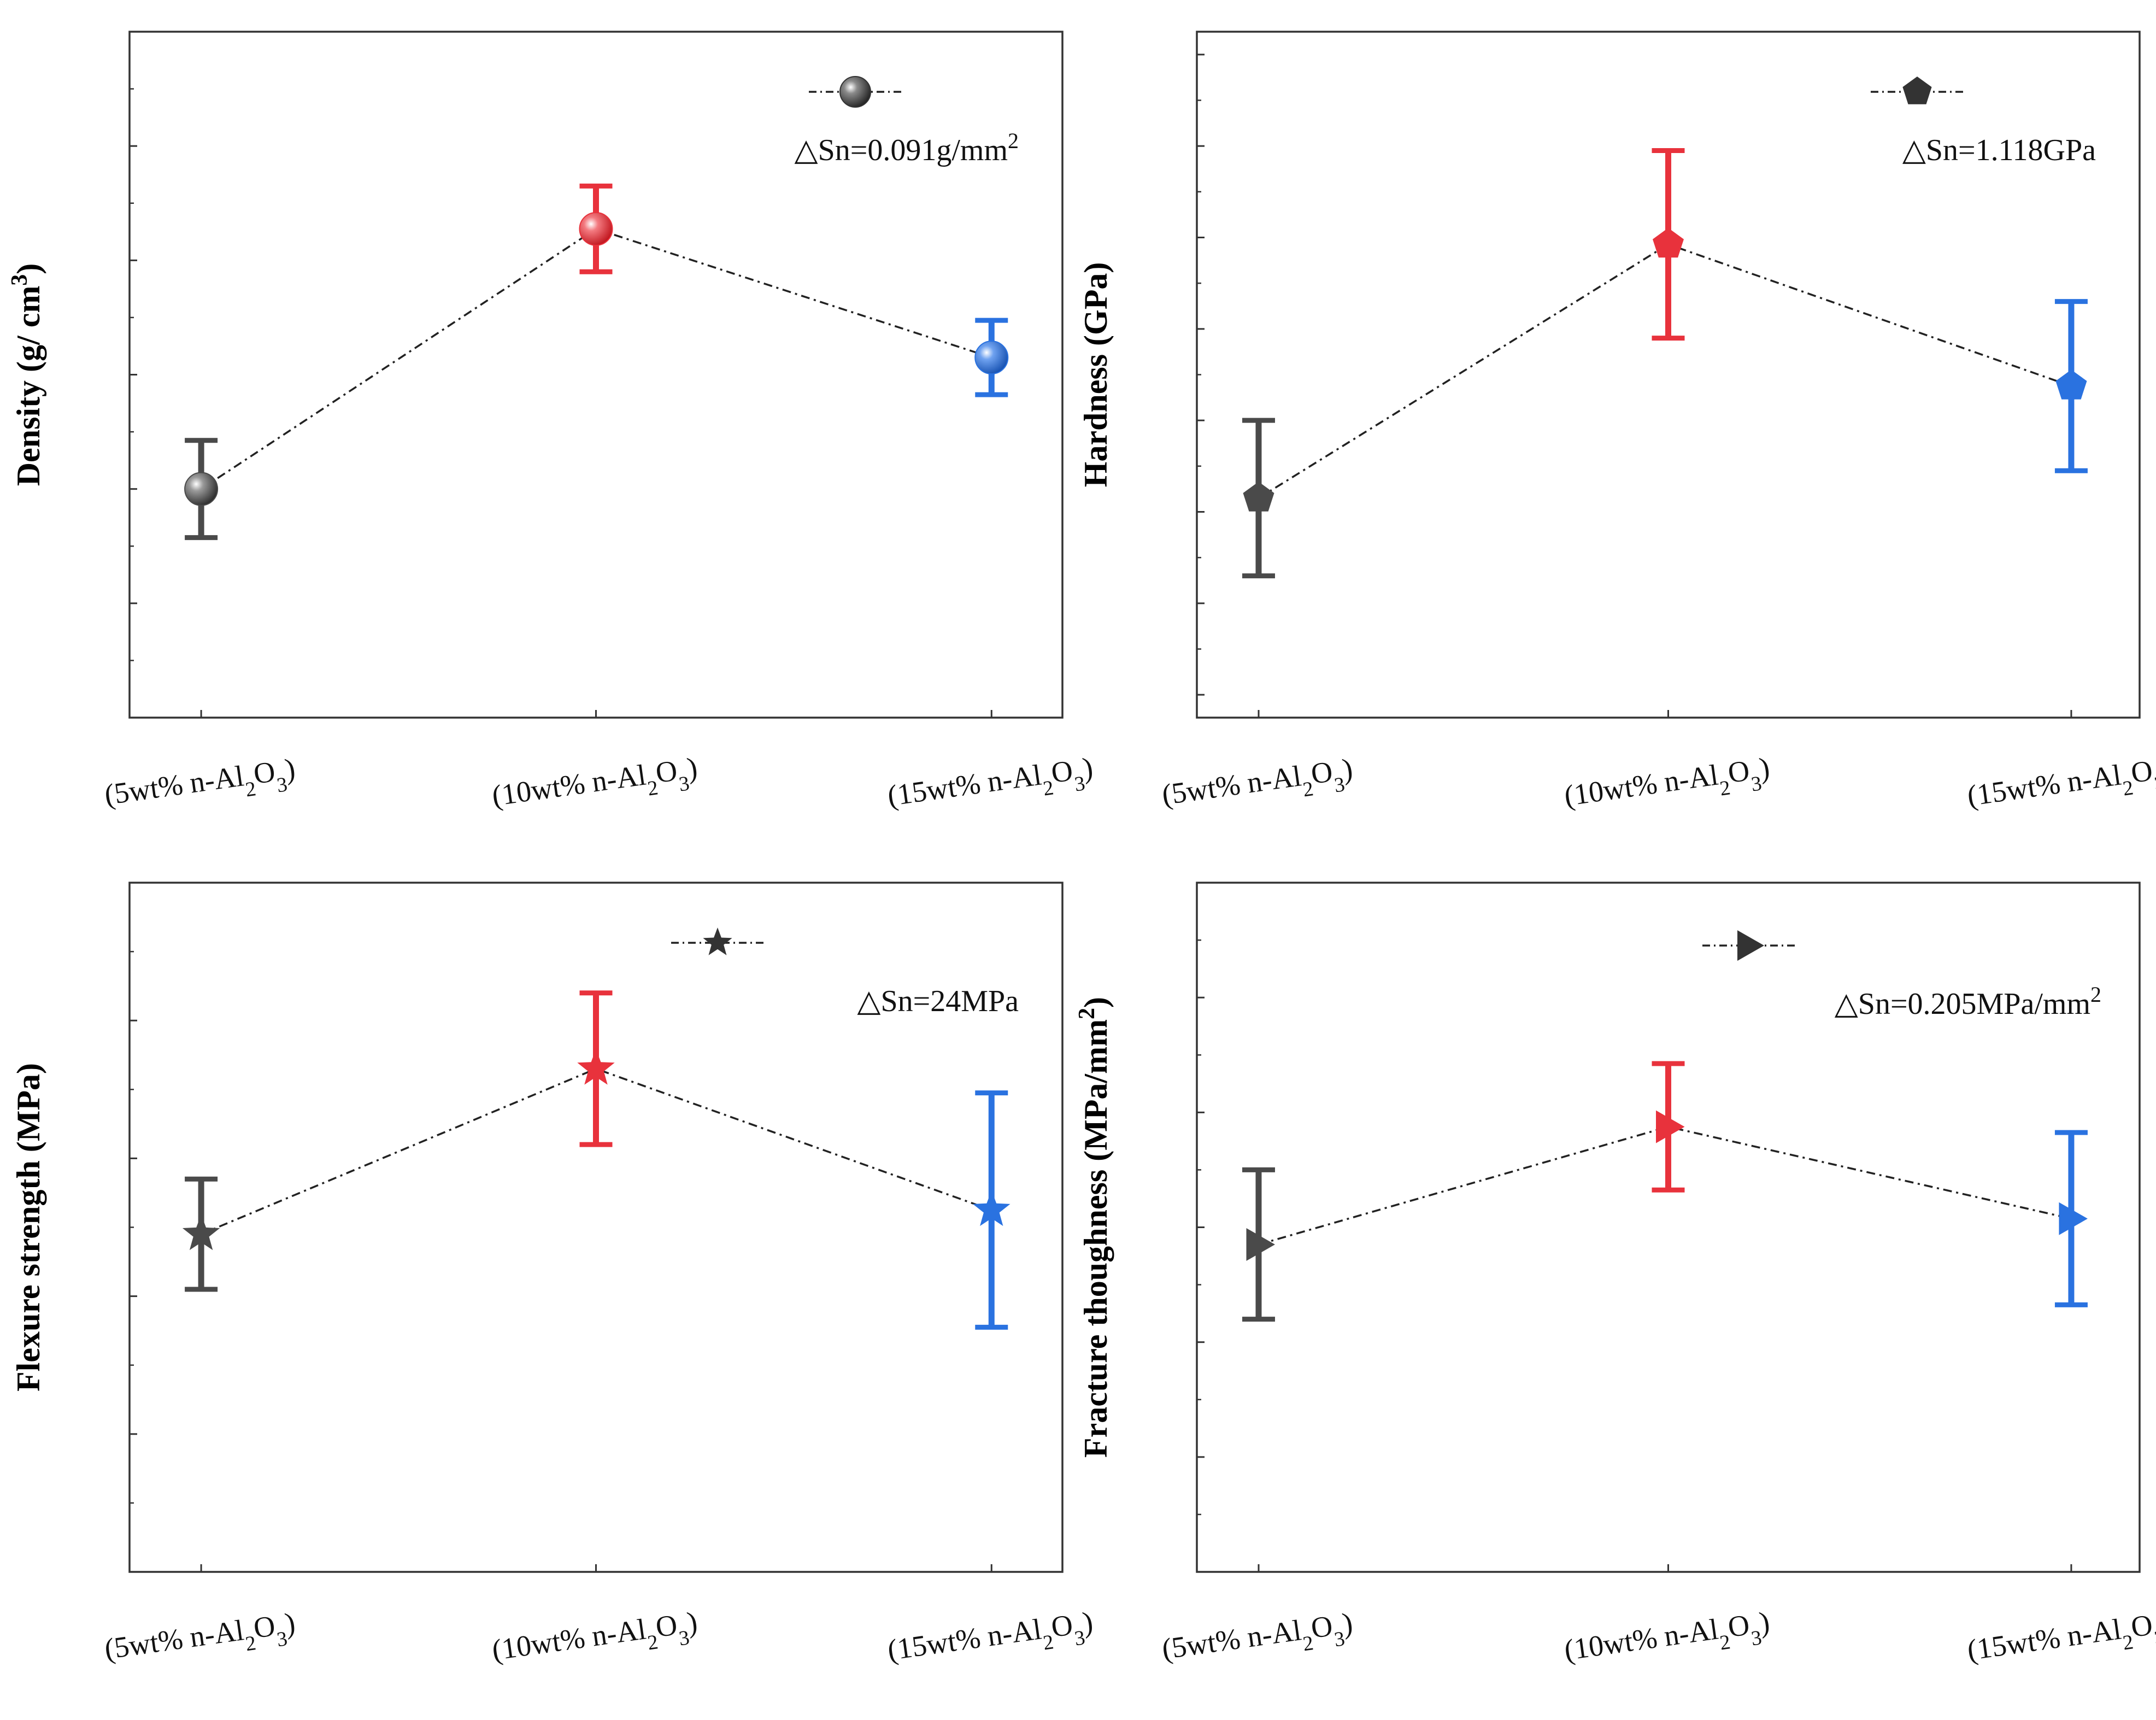 The height and width of the screenshot is (1720, 2156). I want to click on y-axis-title-text: Fracture thoughness (MPa/mm, so click(1096, 1238).